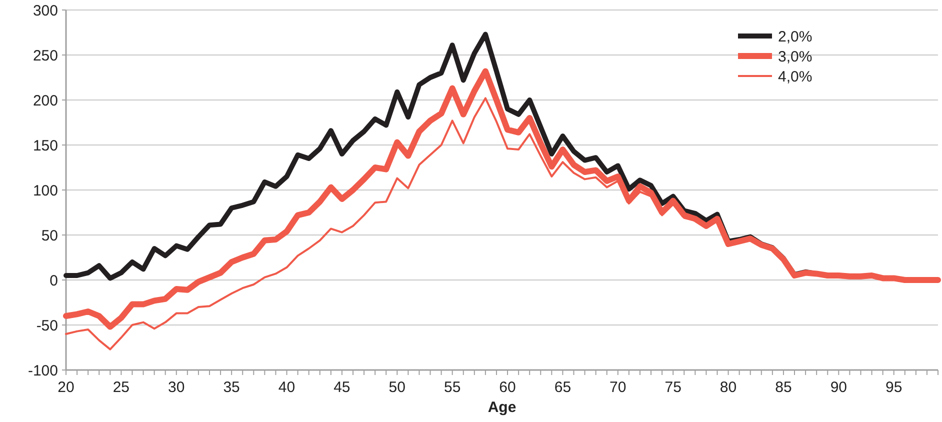 This screenshot has width=942, height=422. Describe the element at coordinates (783, 387) in the screenshot. I see `x-tick-label: 85` at that location.